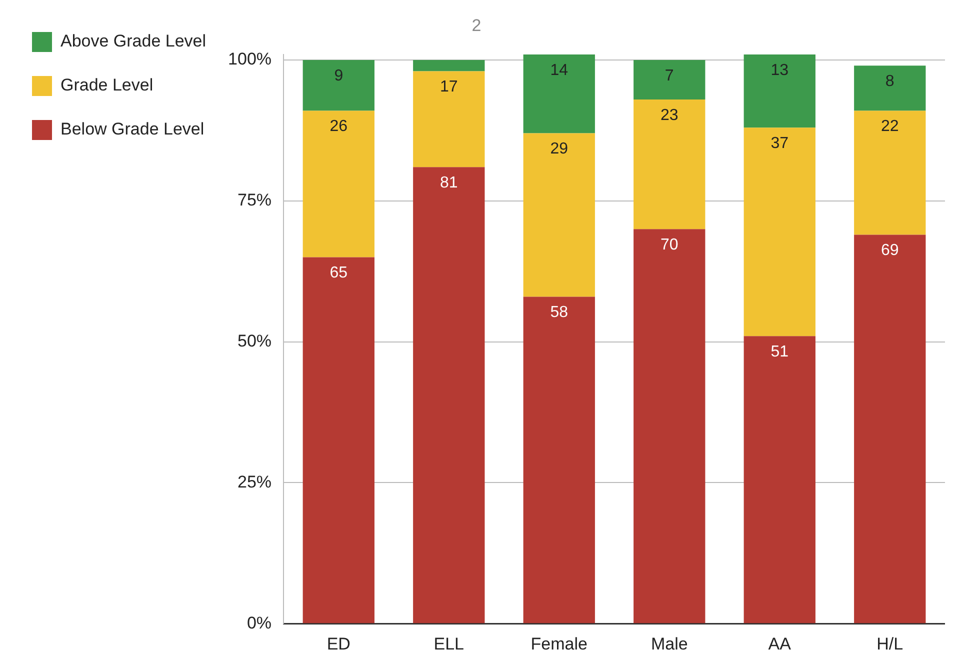  What do you see at coordinates (669, 644) in the screenshot?
I see `x-tick-label: Male` at bounding box center [669, 644].